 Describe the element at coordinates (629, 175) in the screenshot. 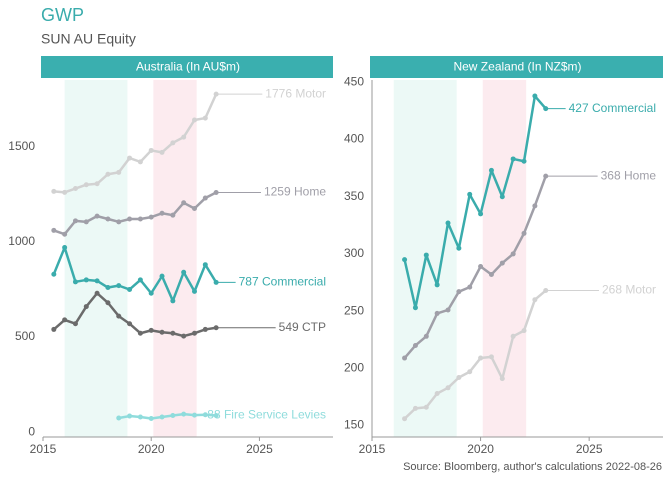

I see `series-end-label: 368 Home` at that location.